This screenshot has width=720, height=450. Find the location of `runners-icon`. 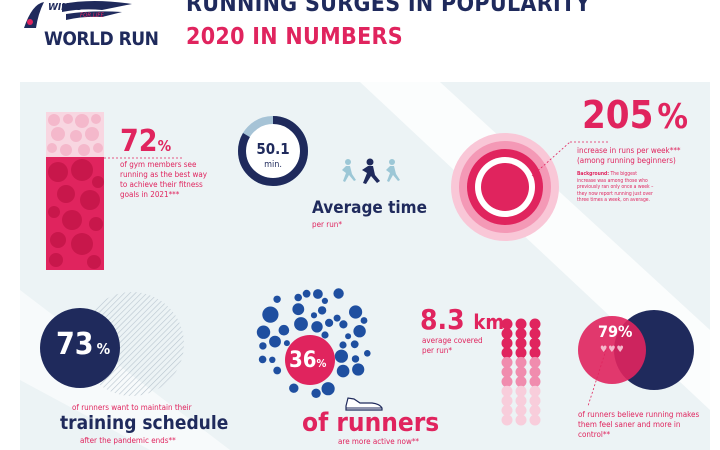

runners-icon is located at coordinates (371, 171).